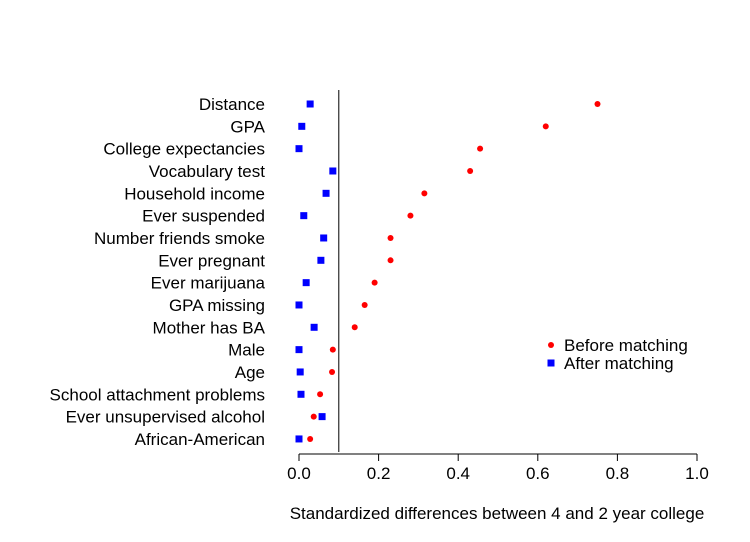  Describe the element at coordinates (194, 193) in the screenshot. I see `y-tick-label: Household income` at that location.